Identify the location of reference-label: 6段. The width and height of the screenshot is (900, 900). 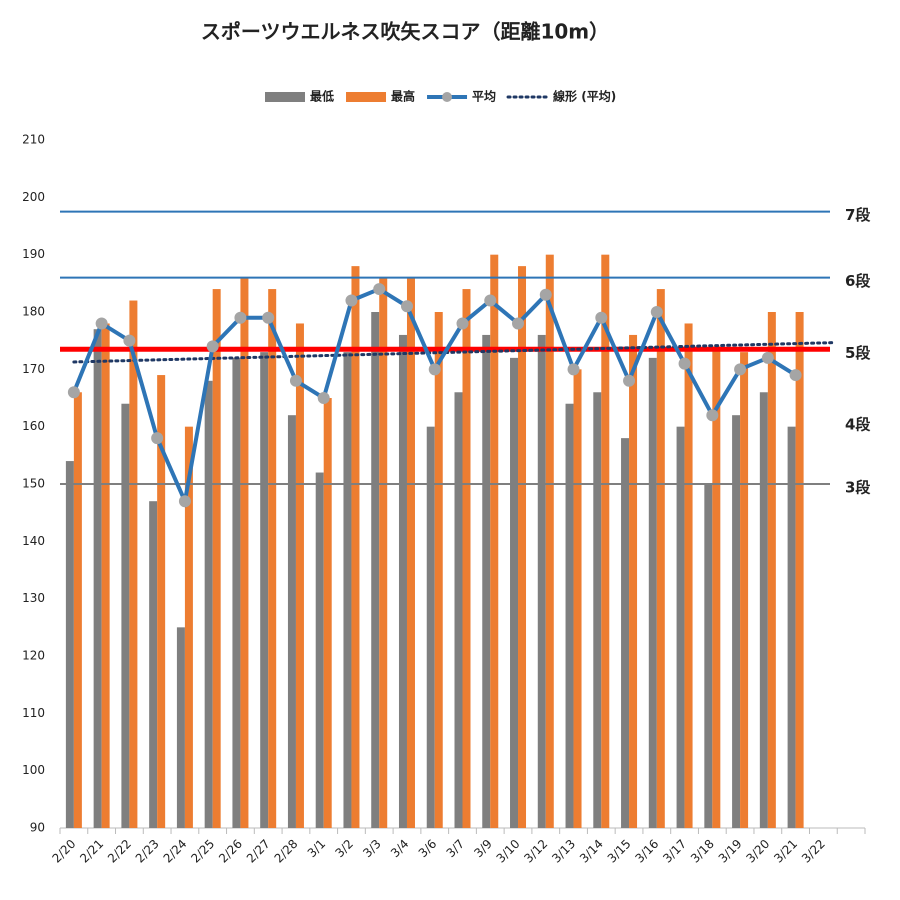
(857, 281).